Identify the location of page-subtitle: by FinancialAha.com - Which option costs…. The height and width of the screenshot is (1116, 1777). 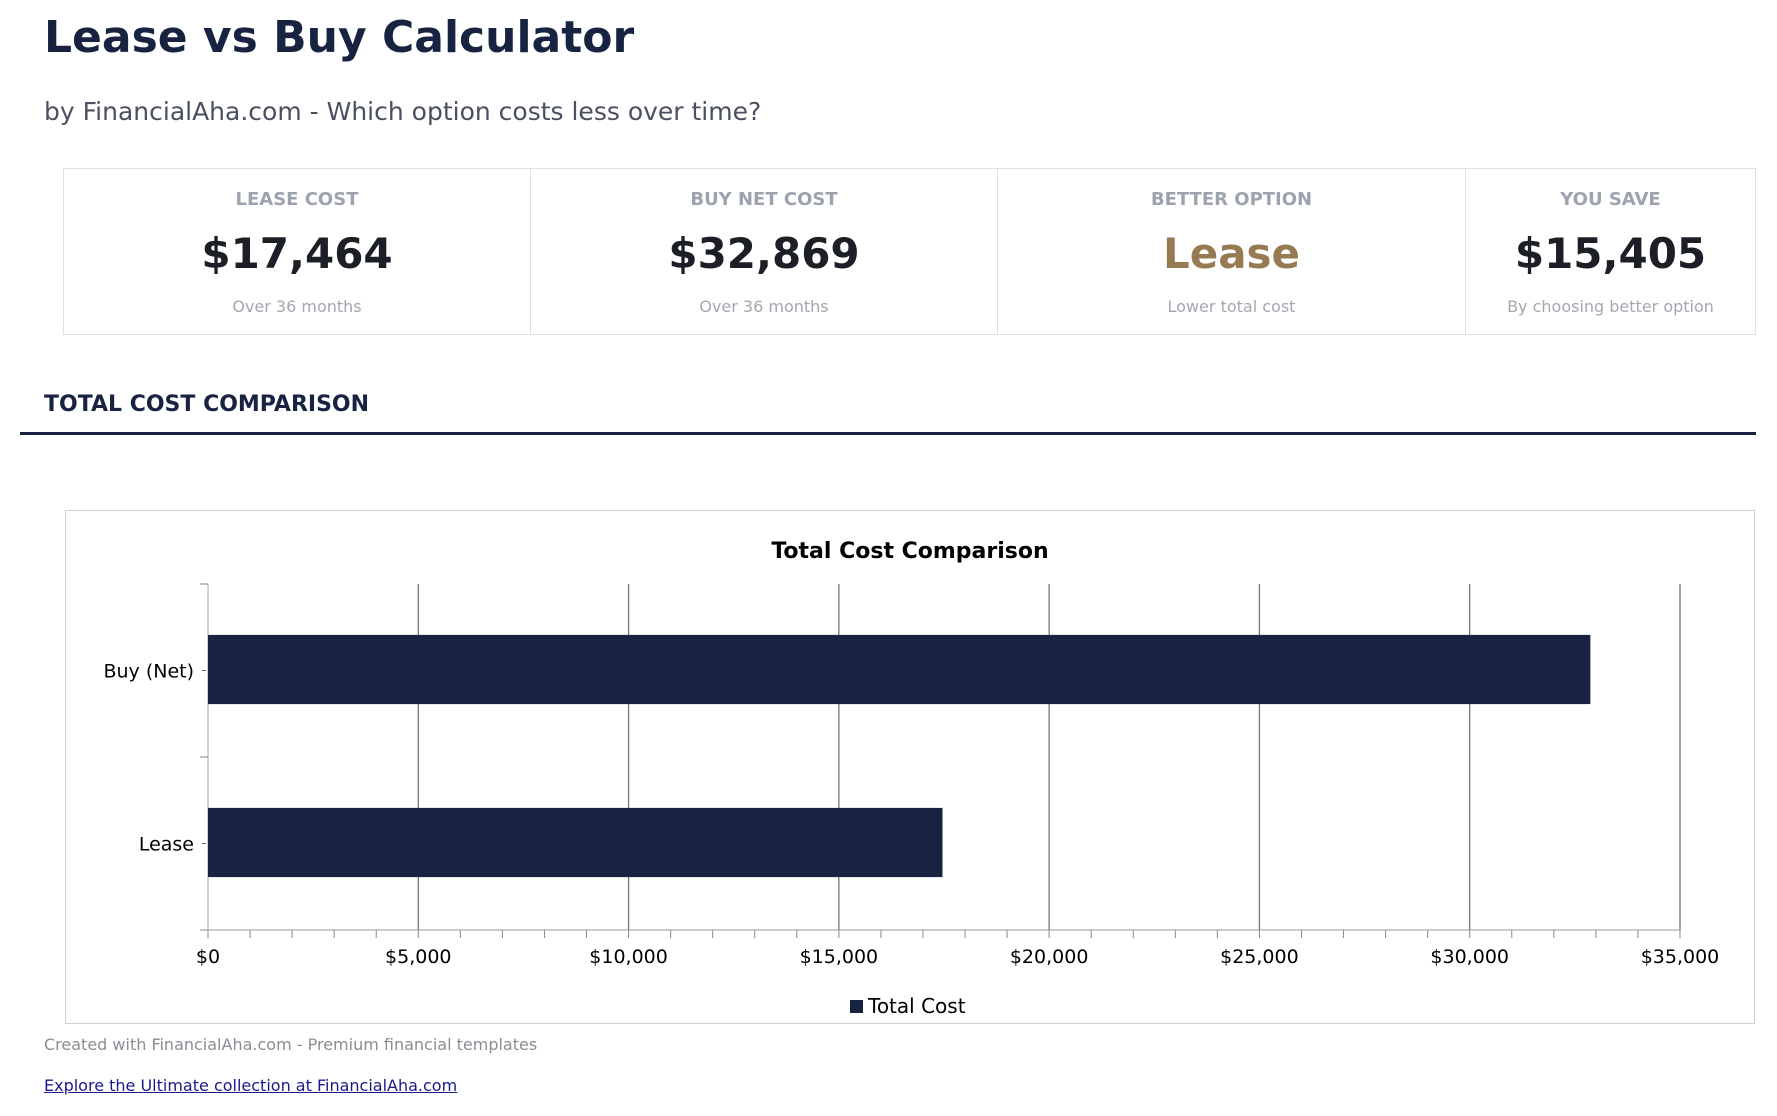
(403, 111).